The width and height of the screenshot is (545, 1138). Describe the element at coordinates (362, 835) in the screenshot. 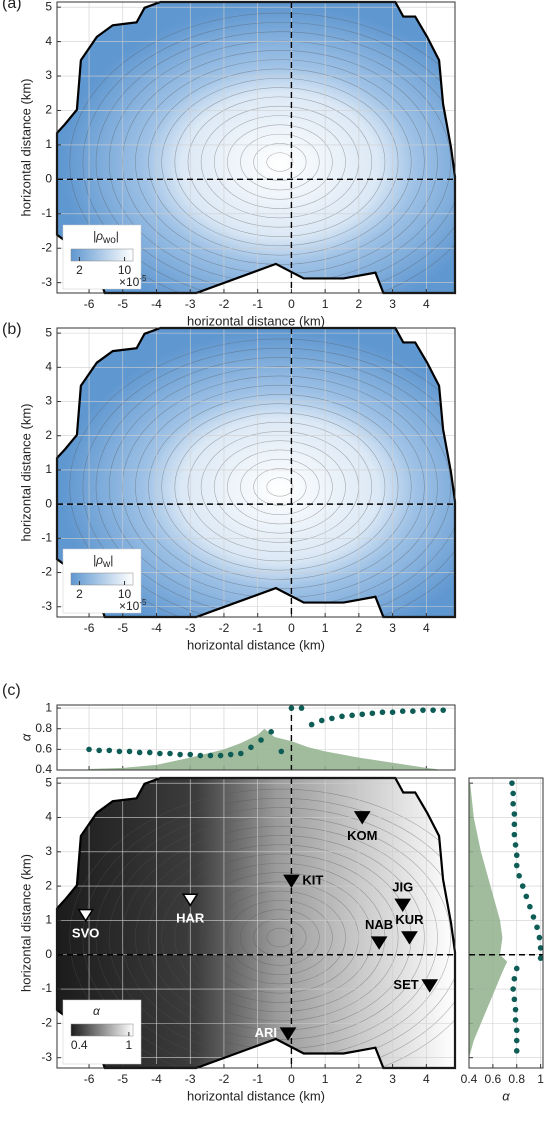

I see `station-label: KOM` at that location.